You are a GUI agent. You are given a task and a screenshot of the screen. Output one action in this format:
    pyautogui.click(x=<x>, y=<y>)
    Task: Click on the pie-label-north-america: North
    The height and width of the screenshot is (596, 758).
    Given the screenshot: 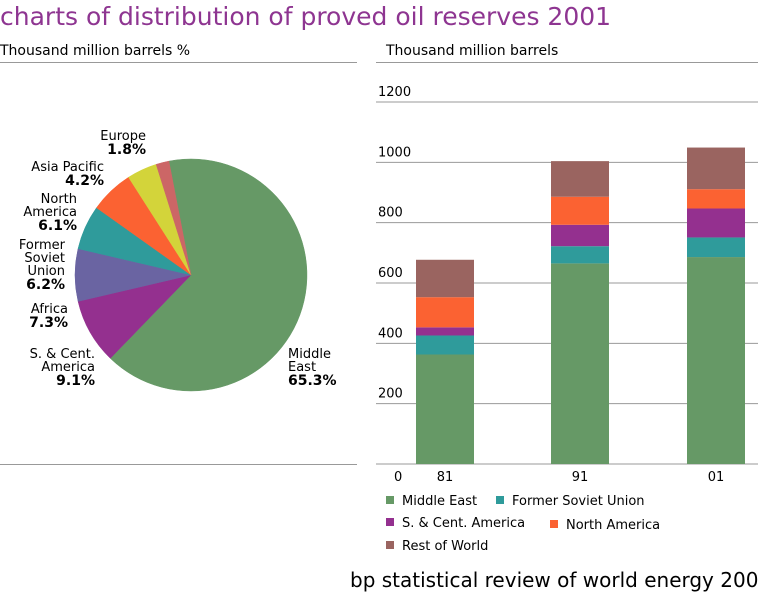 What is the action you would take?
    pyautogui.click(x=59, y=199)
    